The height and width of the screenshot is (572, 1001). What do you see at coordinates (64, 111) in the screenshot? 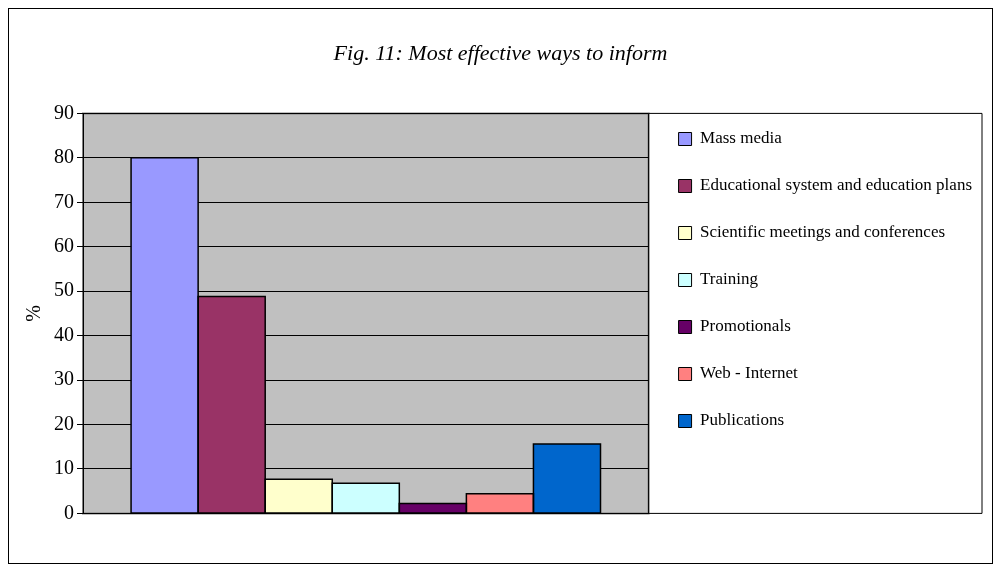
I see `y-tick-label: 90` at bounding box center [64, 111].